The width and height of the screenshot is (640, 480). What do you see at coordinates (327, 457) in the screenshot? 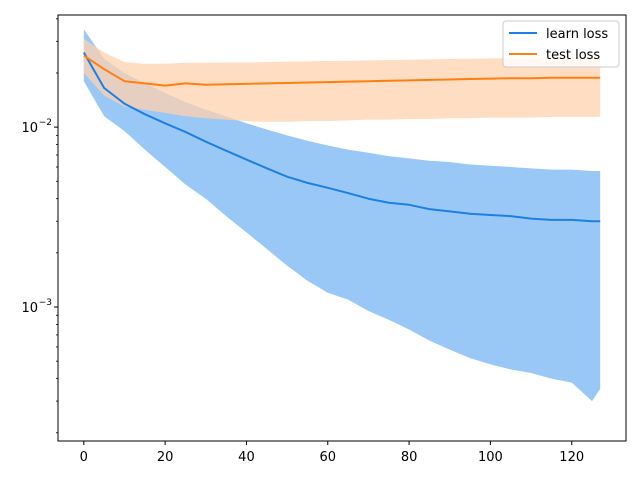
I see `x-tick-label: 60` at bounding box center [327, 457].